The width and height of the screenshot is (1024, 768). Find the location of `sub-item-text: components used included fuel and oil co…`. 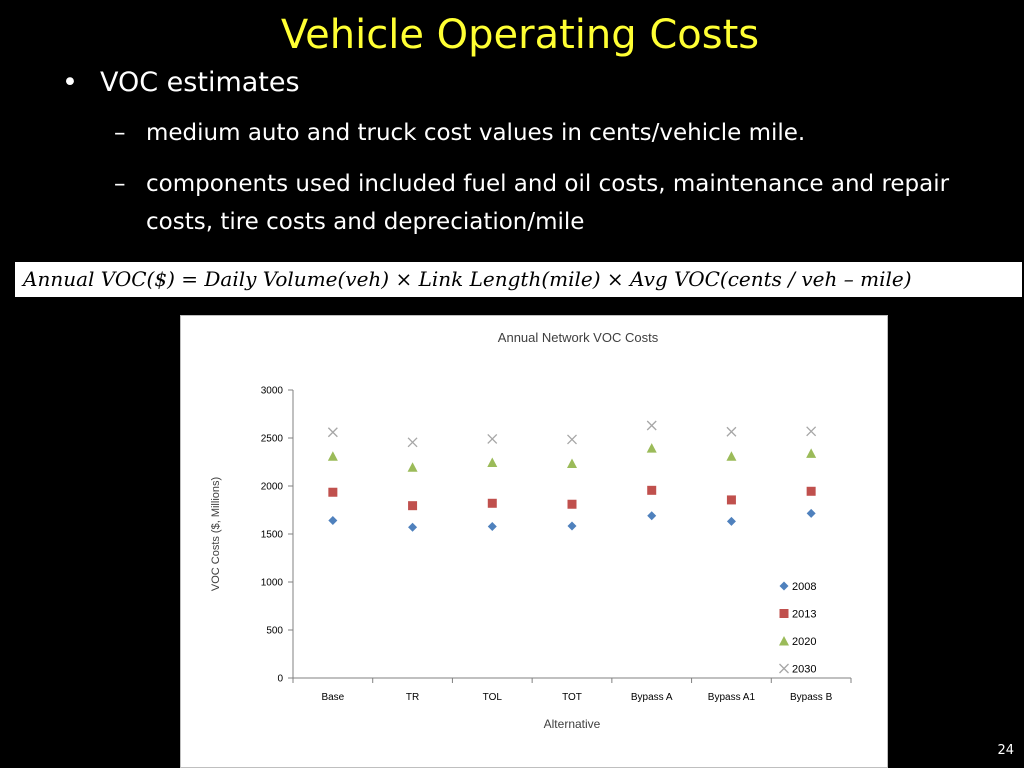

sub-item-text: components used included fuel and oil co… is located at coordinates (548, 203).